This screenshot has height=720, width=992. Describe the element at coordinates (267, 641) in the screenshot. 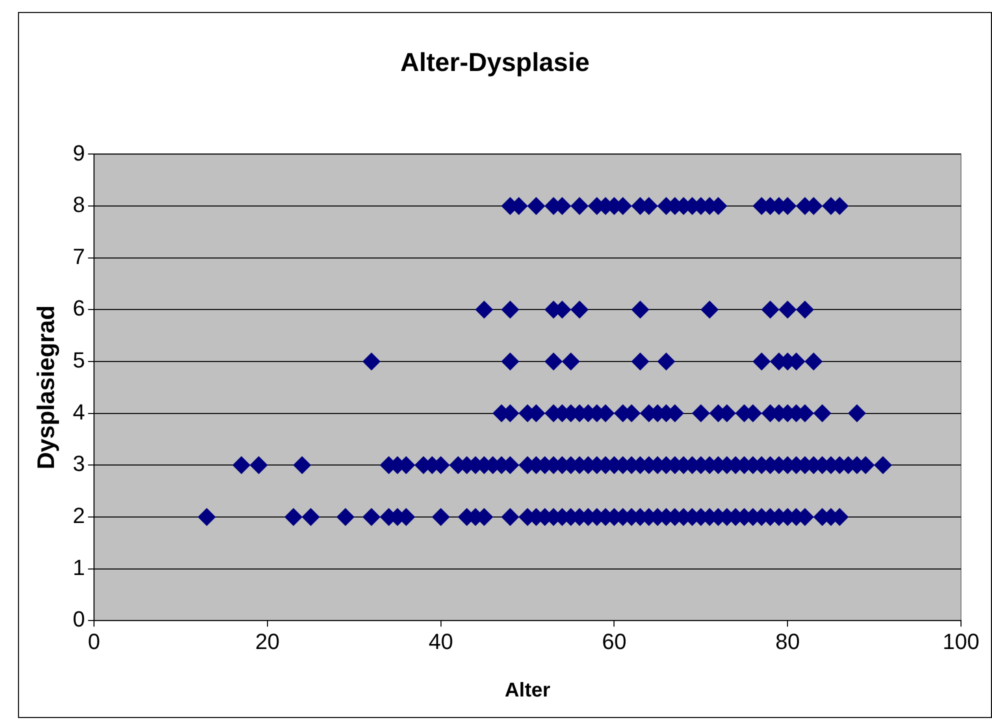

I see `x-tick-label: 20` at that location.